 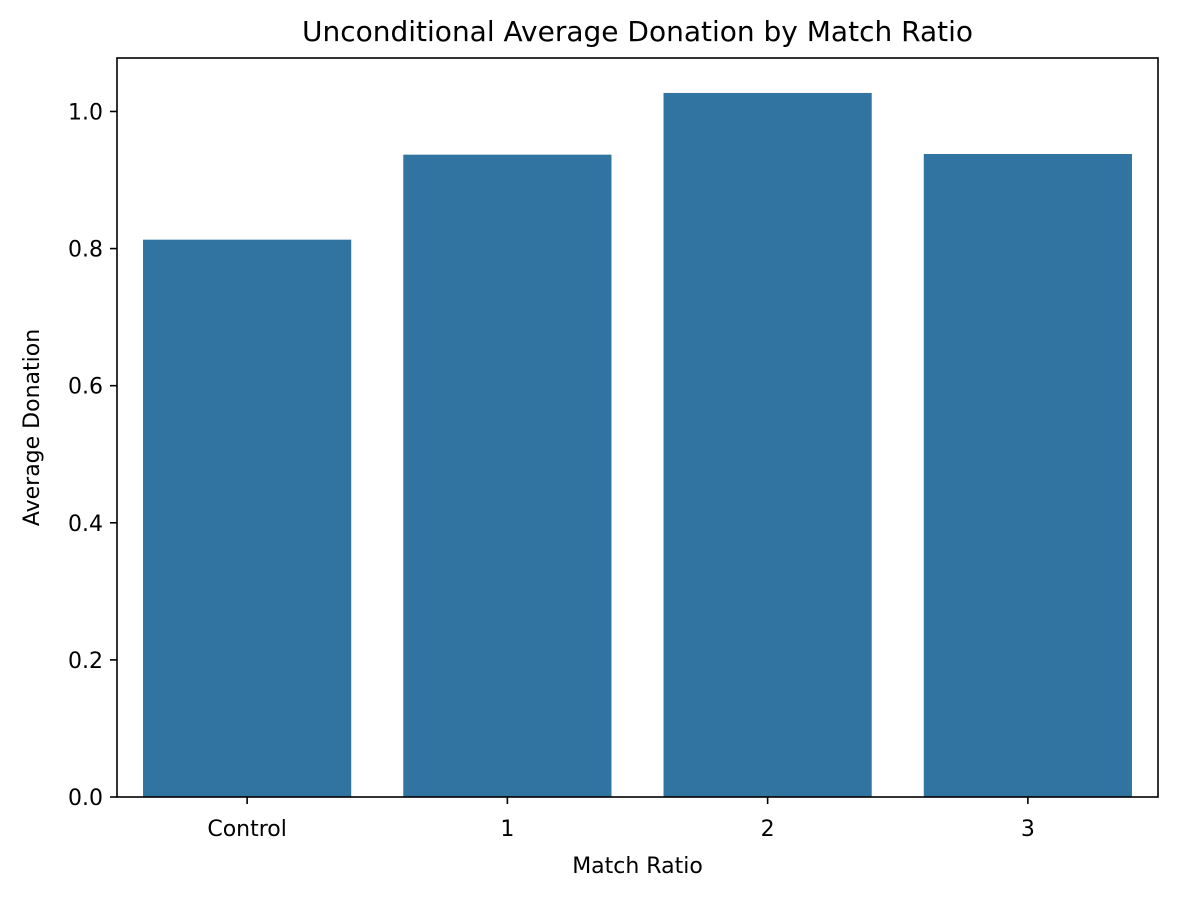 I want to click on y-tick-label: 0.8, so click(x=85, y=250).